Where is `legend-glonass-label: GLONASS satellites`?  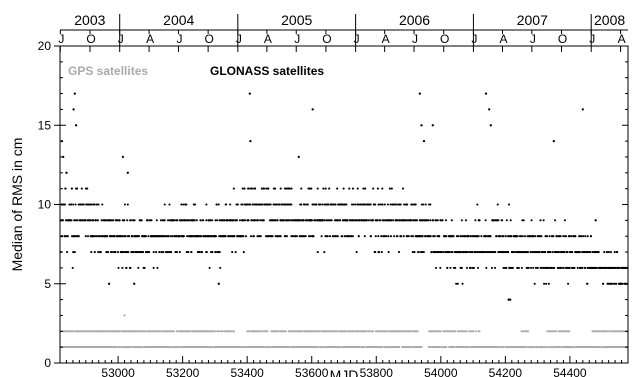 legend-glonass-label: GLONASS satellites is located at coordinates (267, 71).